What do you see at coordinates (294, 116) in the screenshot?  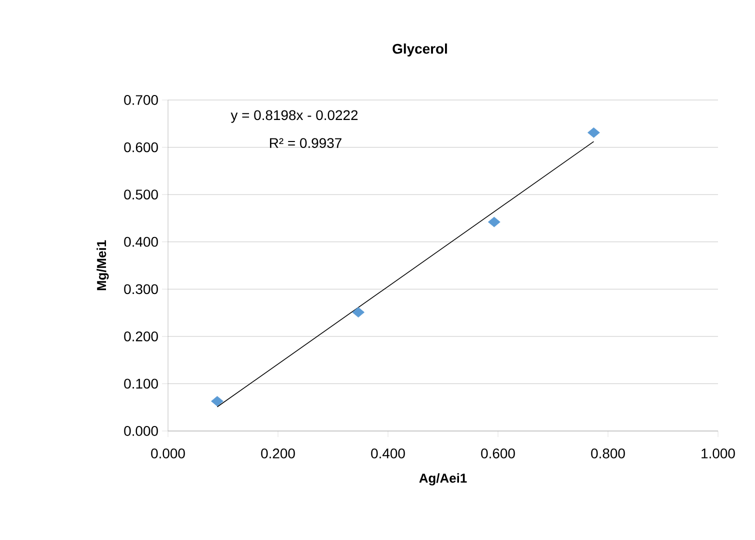 I see `annotation: y = 0.8198x - 0.0222` at bounding box center [294, 116].